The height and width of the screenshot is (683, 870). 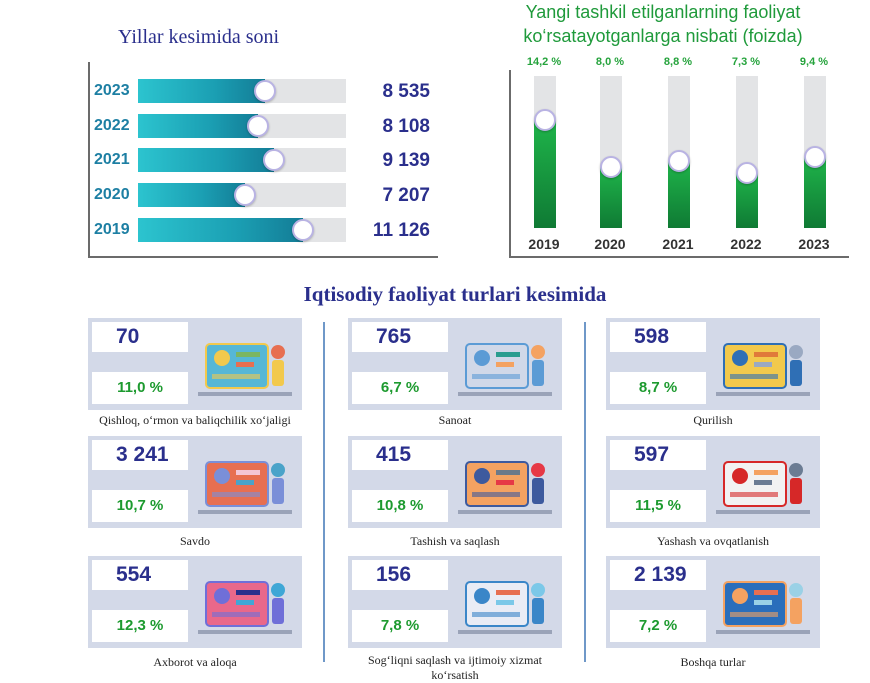 What do you see at coordinates (713, 541) in the screenshot?
I see `activity-label: Yashash va ovqatlanish` at bounding box center [713, 541].